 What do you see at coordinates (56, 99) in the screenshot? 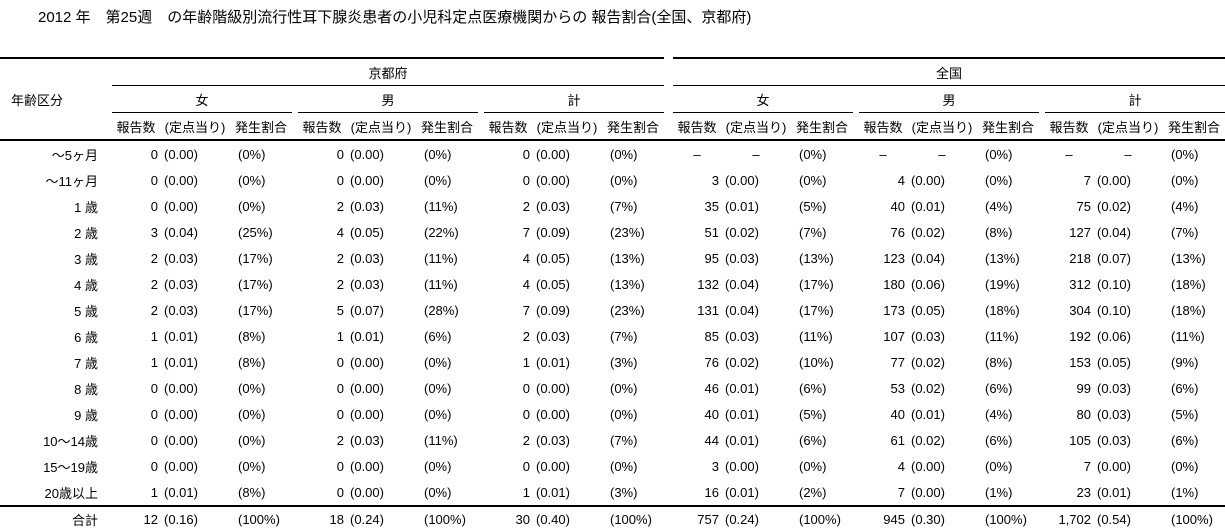
I see `age-column-header: 年齢区分` at bounding box center [56, 99].